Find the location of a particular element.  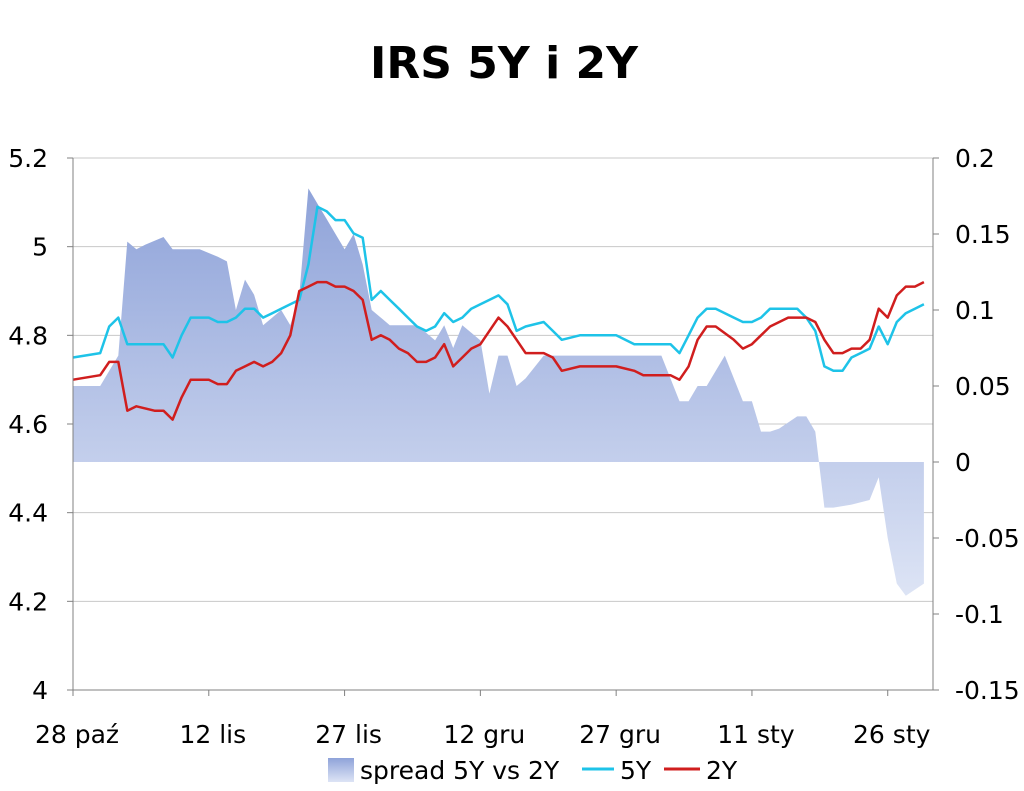

left-tick-label: 4.2 is located at coordinates (28, 601).